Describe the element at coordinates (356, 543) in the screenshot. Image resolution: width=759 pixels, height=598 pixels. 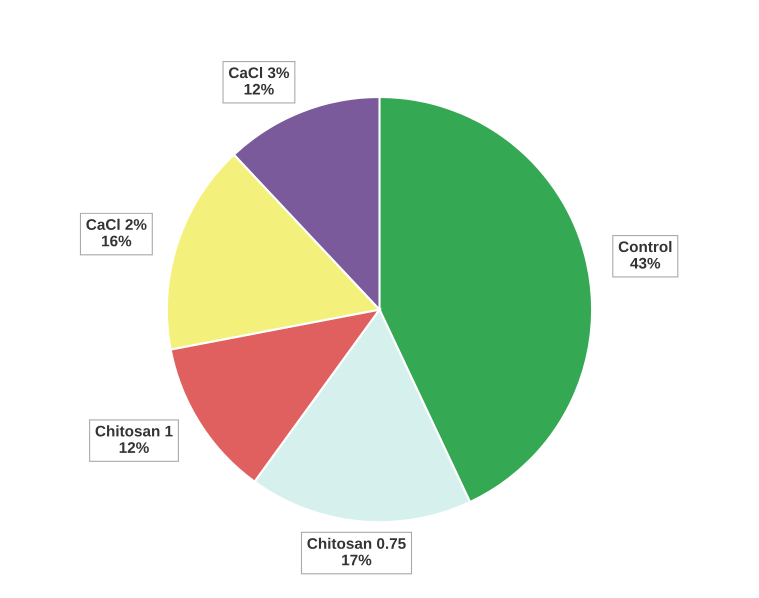
I see `slice-label: Chitosan 0.75` at that location.